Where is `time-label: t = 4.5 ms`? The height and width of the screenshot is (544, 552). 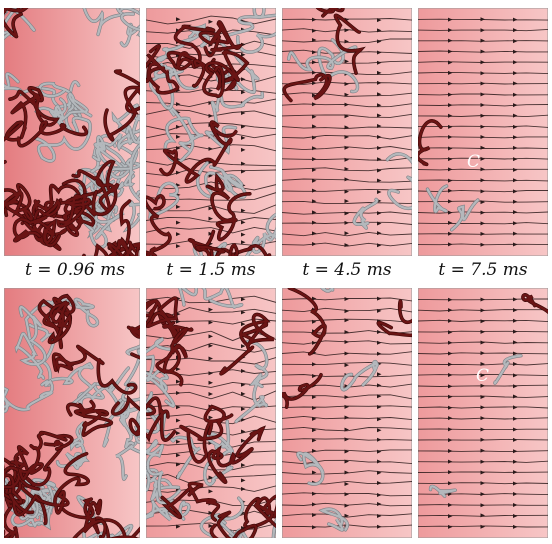 time-label: t = 4.5 ms is located at coordinates (347, 270).